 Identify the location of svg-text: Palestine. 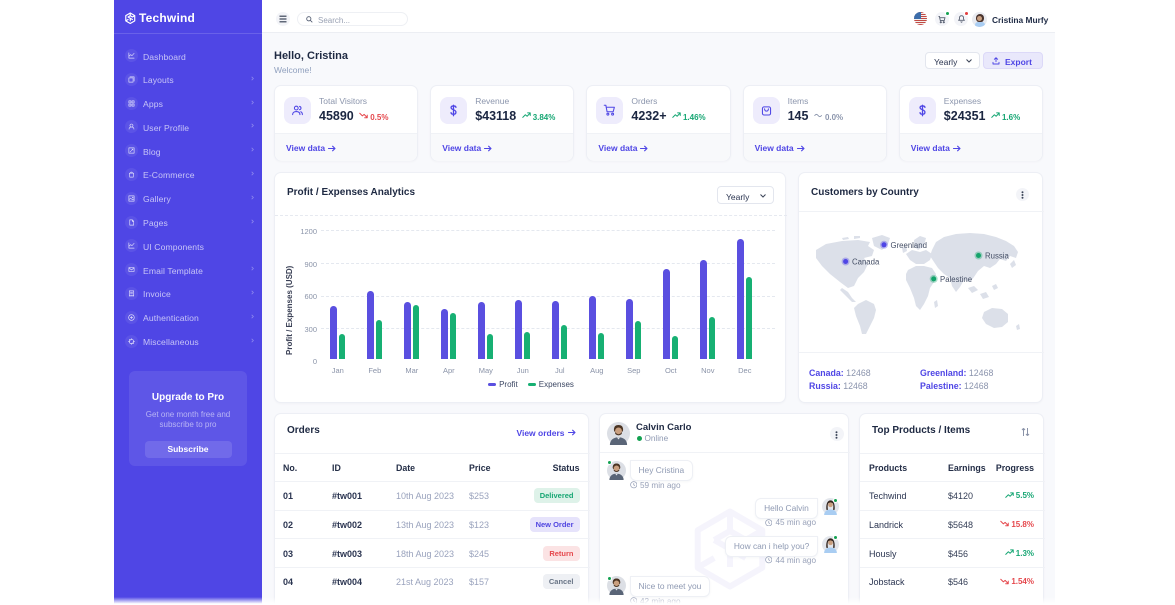
(956, 279).